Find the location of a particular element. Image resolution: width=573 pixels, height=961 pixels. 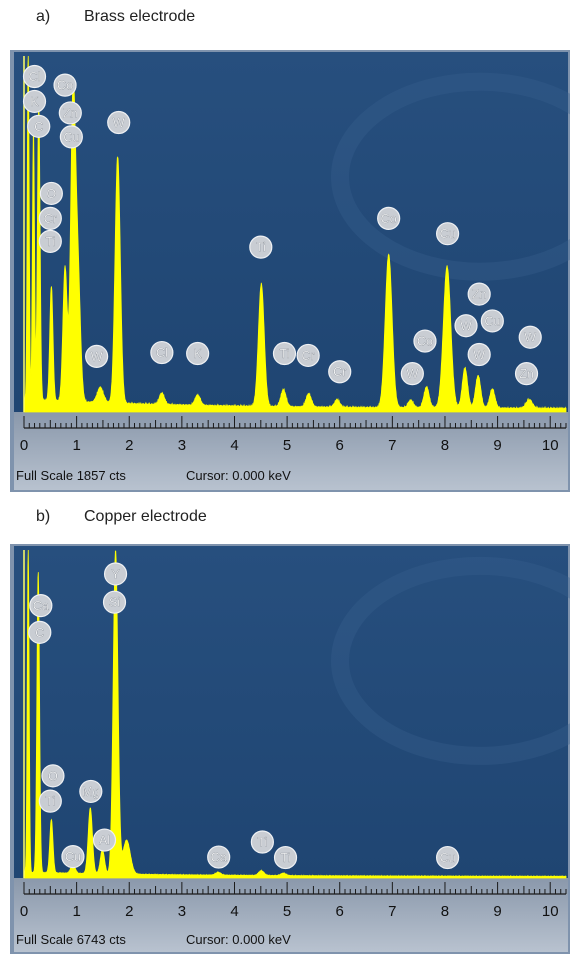

x-tick-label: 0 is located at coordinates (24, 911).